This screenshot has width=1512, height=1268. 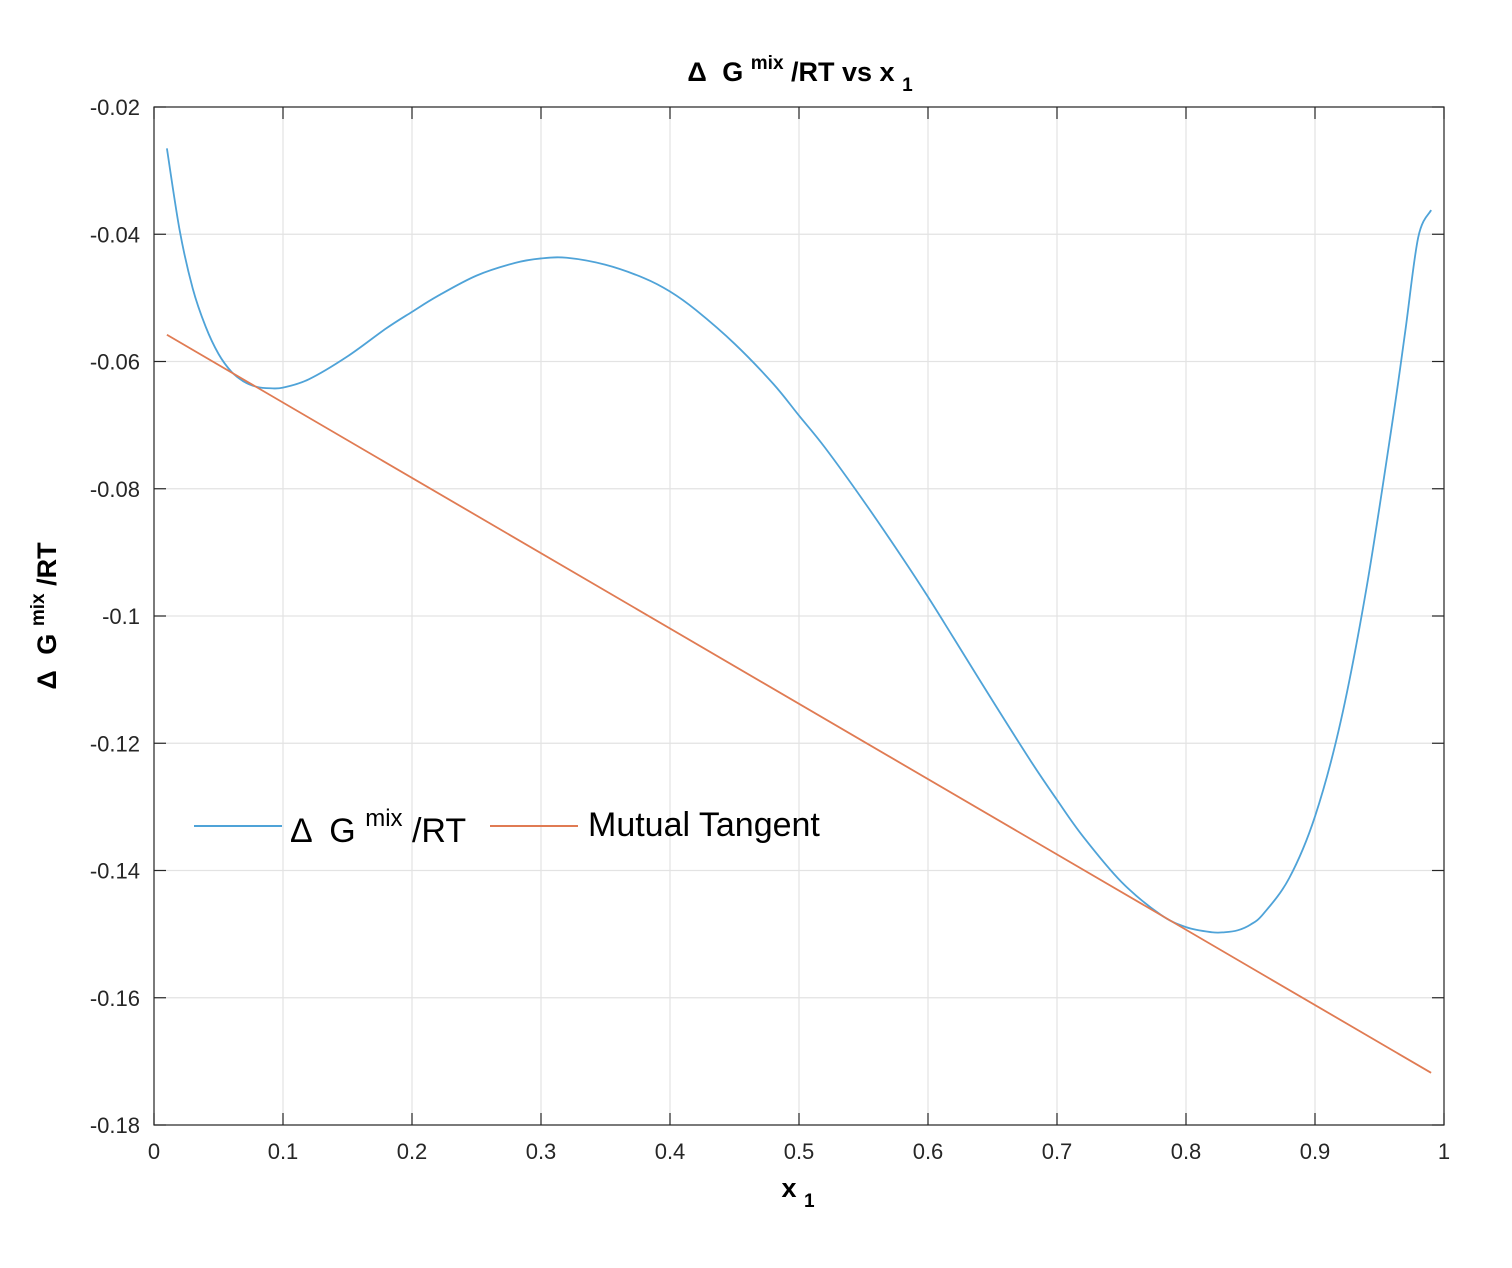 I want to click on x-tick-label: 1, so click(x=1444, y=1151).